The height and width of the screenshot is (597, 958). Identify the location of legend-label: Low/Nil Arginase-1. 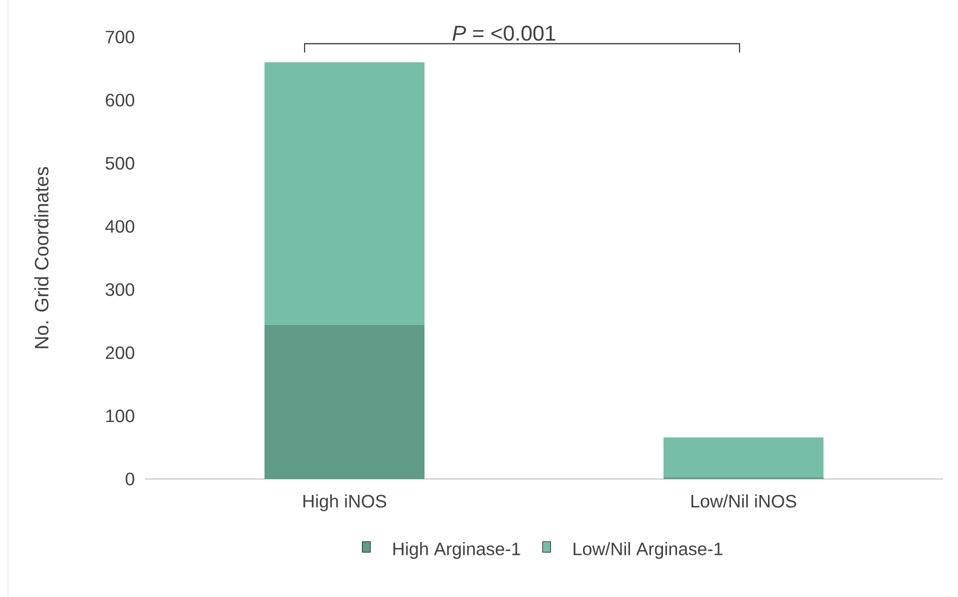
(648, 550).